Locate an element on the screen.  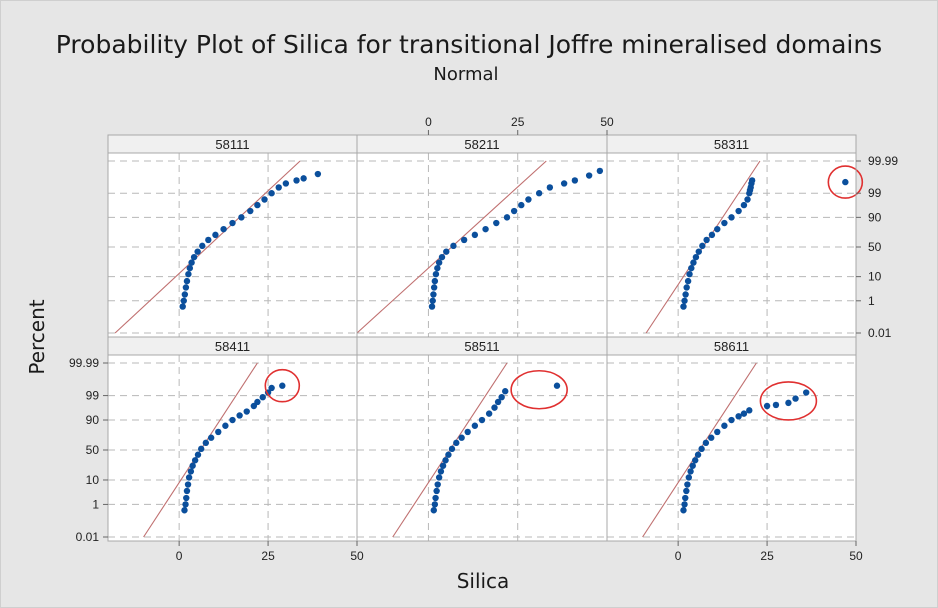
panel-label: 58311 is located at coordinates (731, 144).